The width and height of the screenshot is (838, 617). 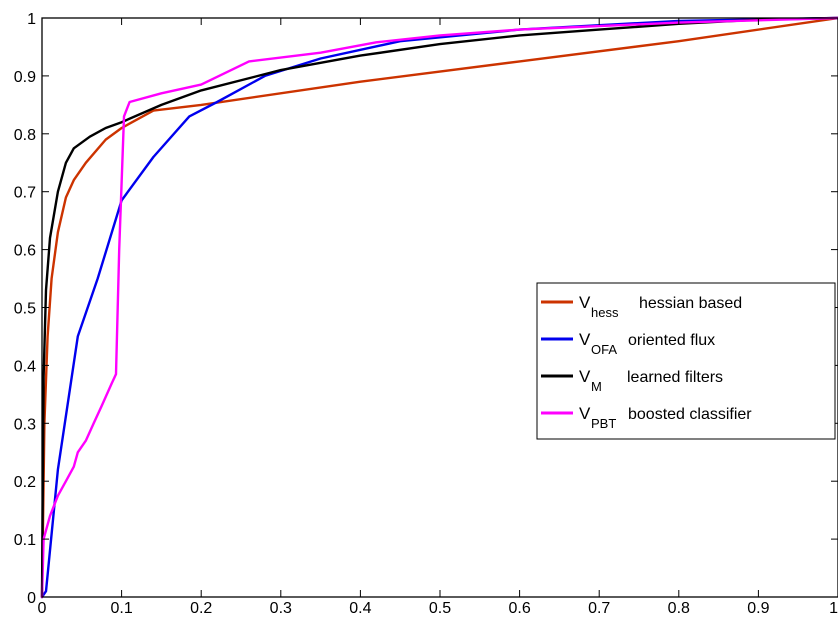 What do you see at coordinates (585, 302) in the screenshot?
I see `legend-symbol-hess: V` at bounding box center [585, 302].